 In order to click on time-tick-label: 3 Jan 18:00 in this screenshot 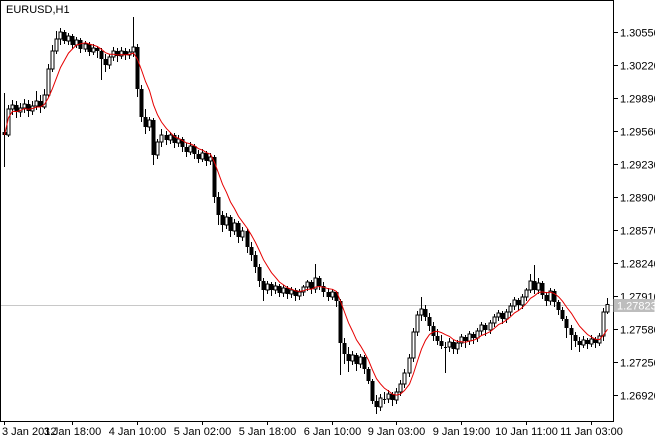, I will do `click(73, 432)`.